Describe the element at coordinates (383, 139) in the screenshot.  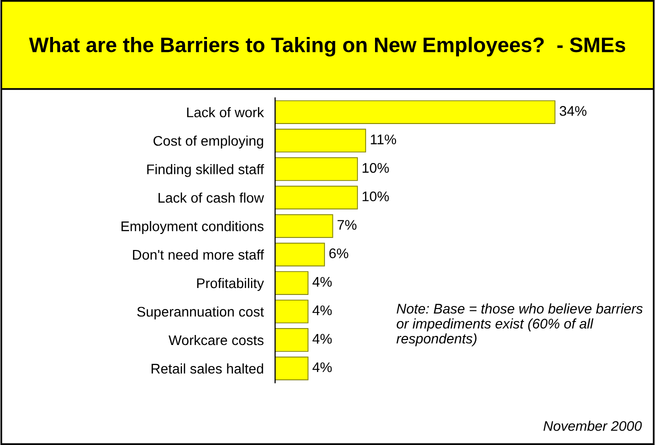
I see `data-label: 11%` at that location.